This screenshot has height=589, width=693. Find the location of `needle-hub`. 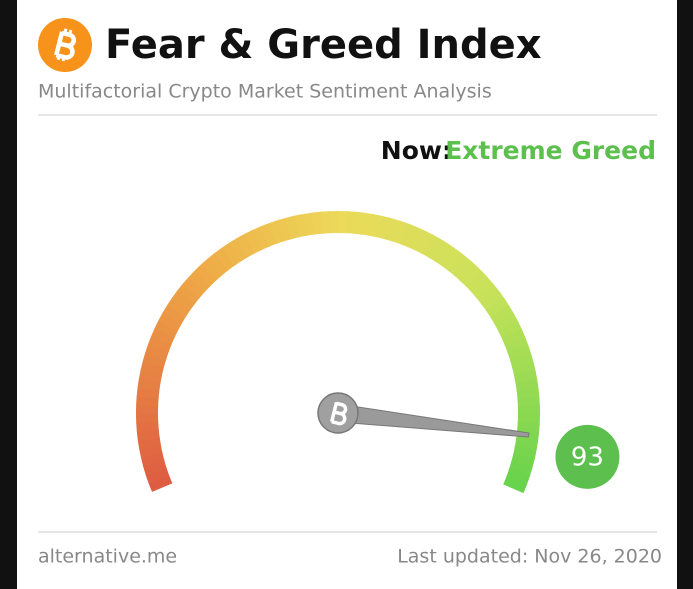

needle-hub is located at coordinates (338, 413).